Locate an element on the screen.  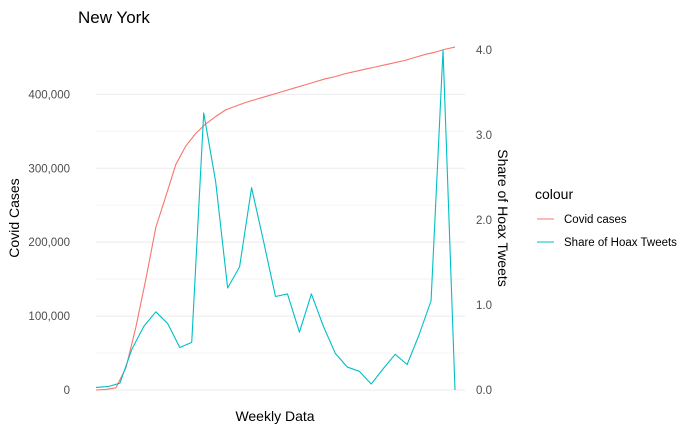
left-axis-ticks: 0 100,000 200,000 300,000 400,000 is located at coordinates (49, 243).